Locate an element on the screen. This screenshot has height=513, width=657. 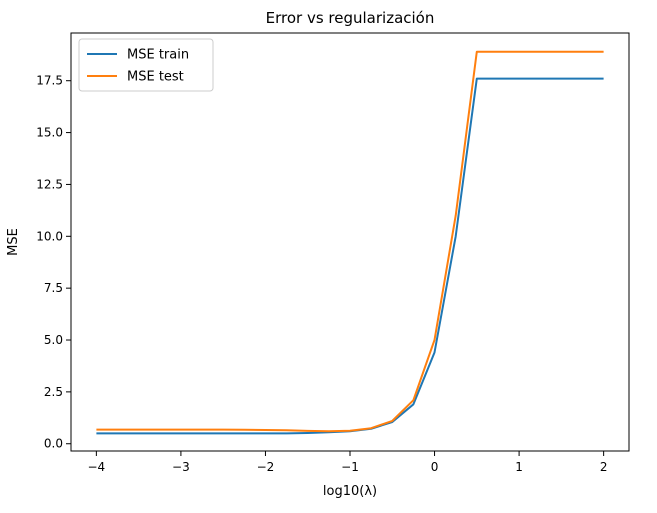
y-tick-label: 5.0 is located at coordinates (53, 340).